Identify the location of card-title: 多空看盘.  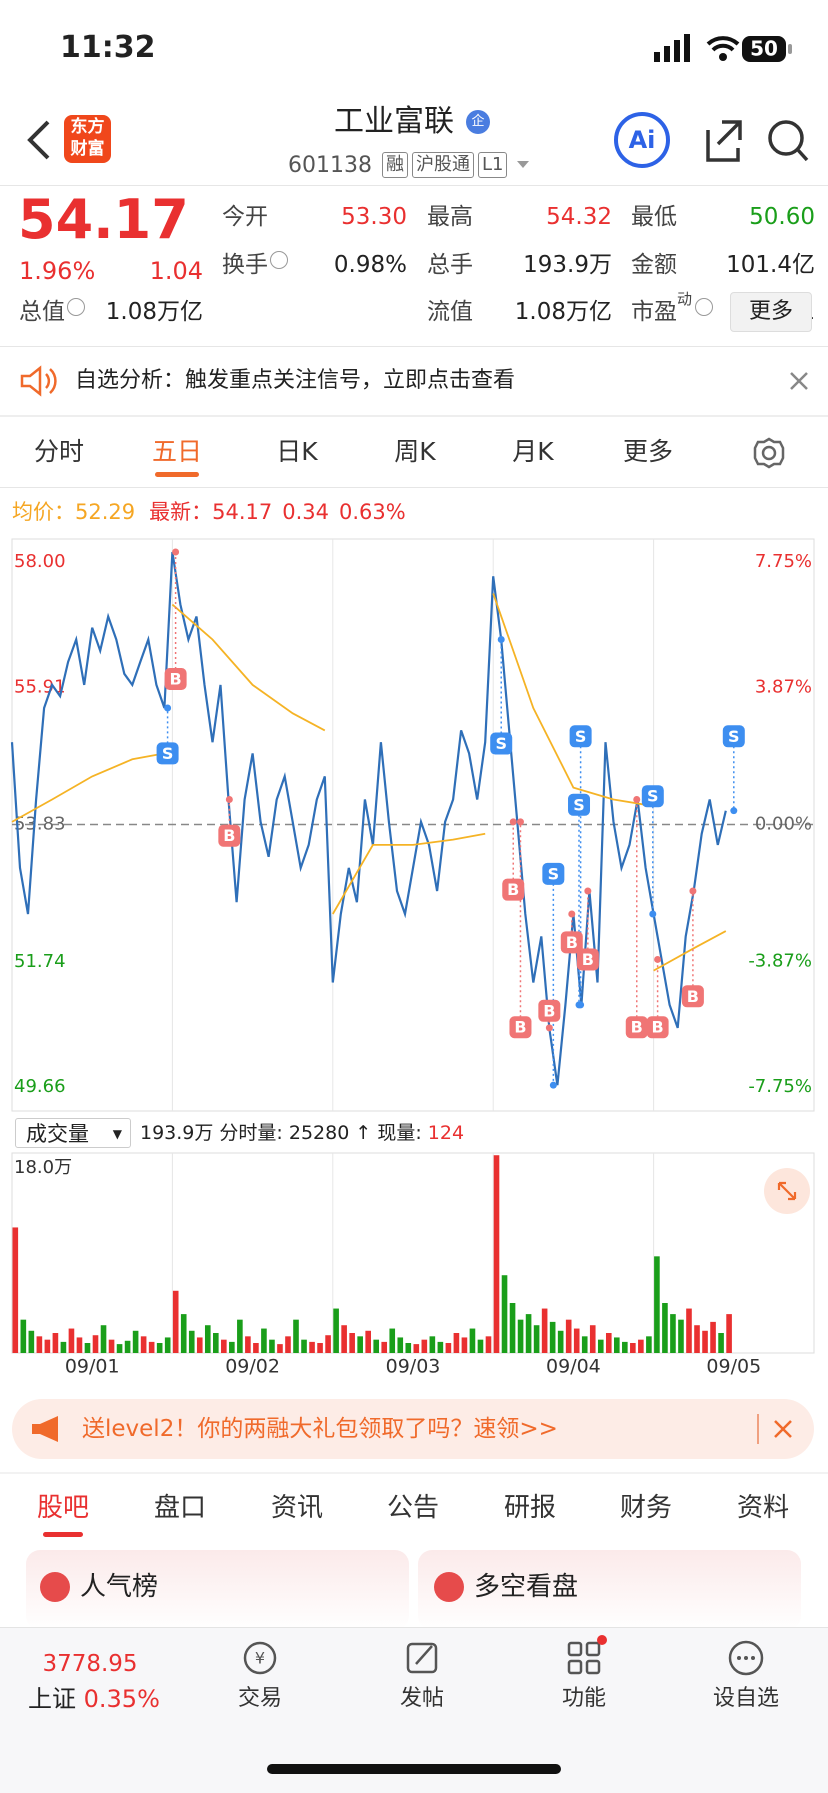
(526, 1587).